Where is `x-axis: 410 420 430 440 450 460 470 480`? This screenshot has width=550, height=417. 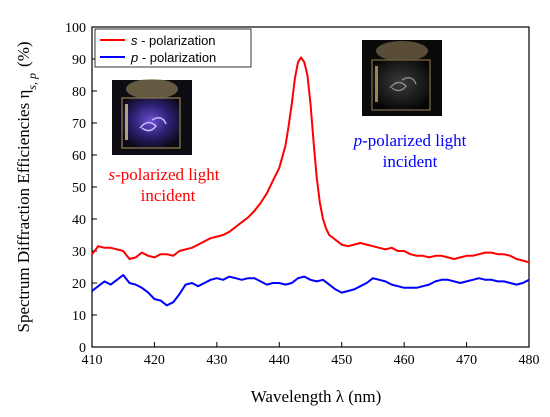 x-axis: 410 420 430 440 450 460 470 480 is located at coordinates (311, 355).